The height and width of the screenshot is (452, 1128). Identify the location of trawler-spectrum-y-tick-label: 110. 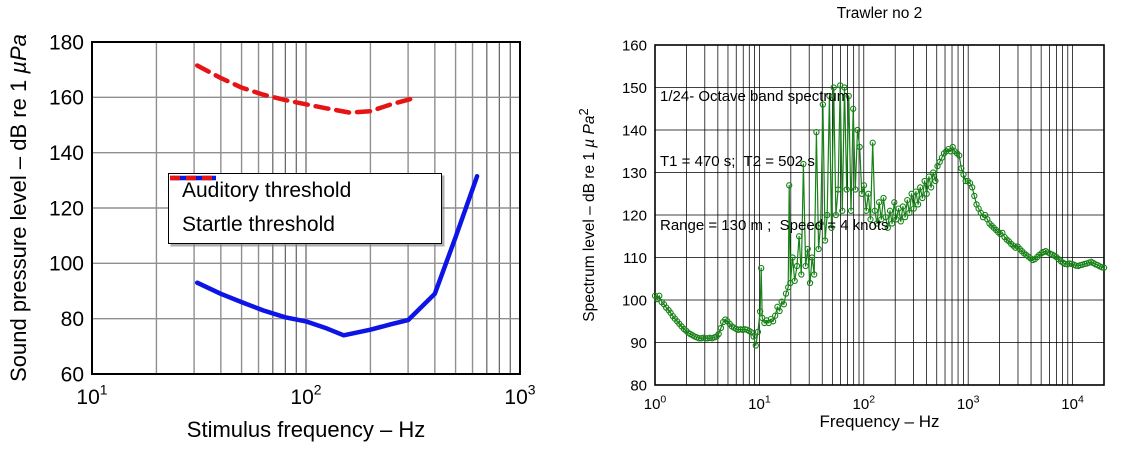
(635, 258).